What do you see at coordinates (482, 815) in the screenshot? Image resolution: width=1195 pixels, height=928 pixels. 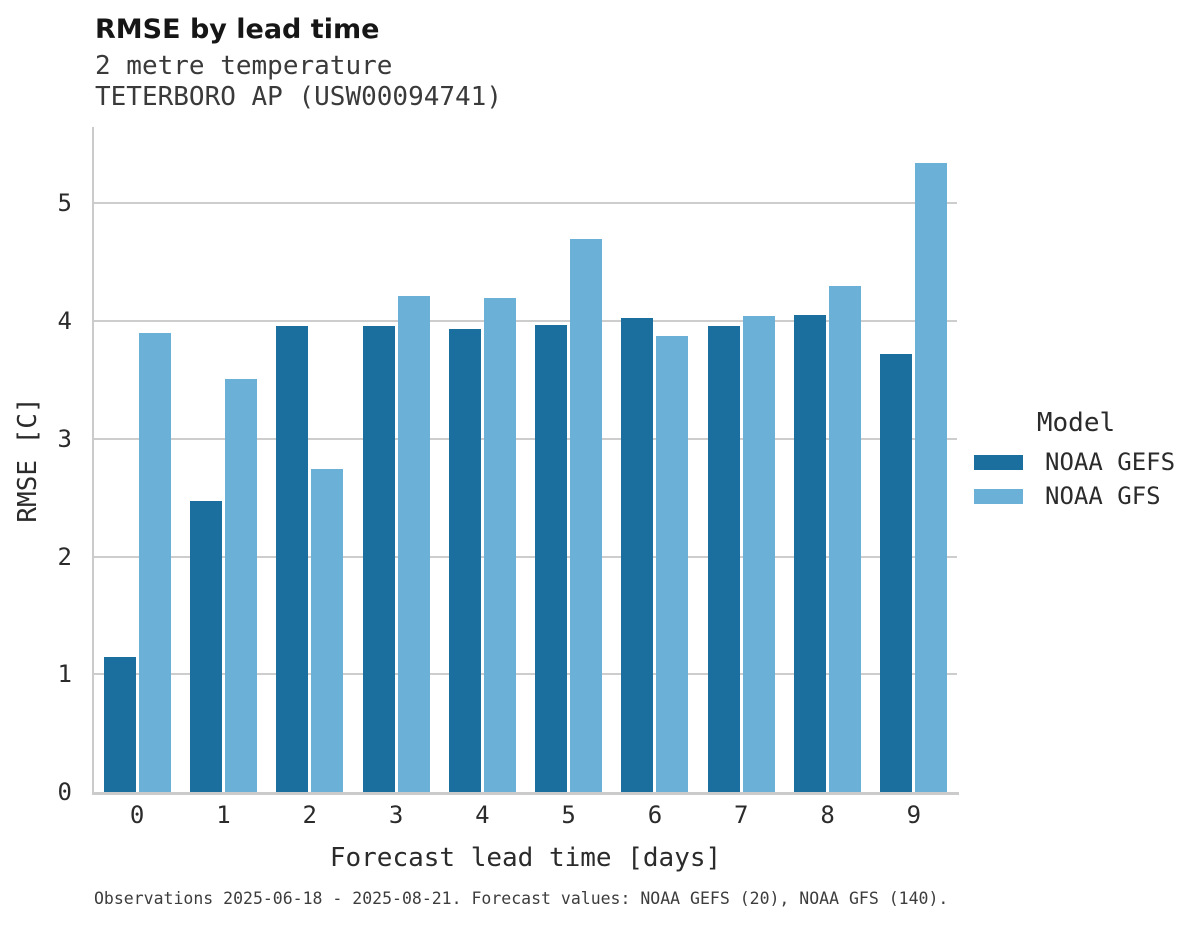 I see `x-tick-label-4: 4` at bounding box center [482, 815].